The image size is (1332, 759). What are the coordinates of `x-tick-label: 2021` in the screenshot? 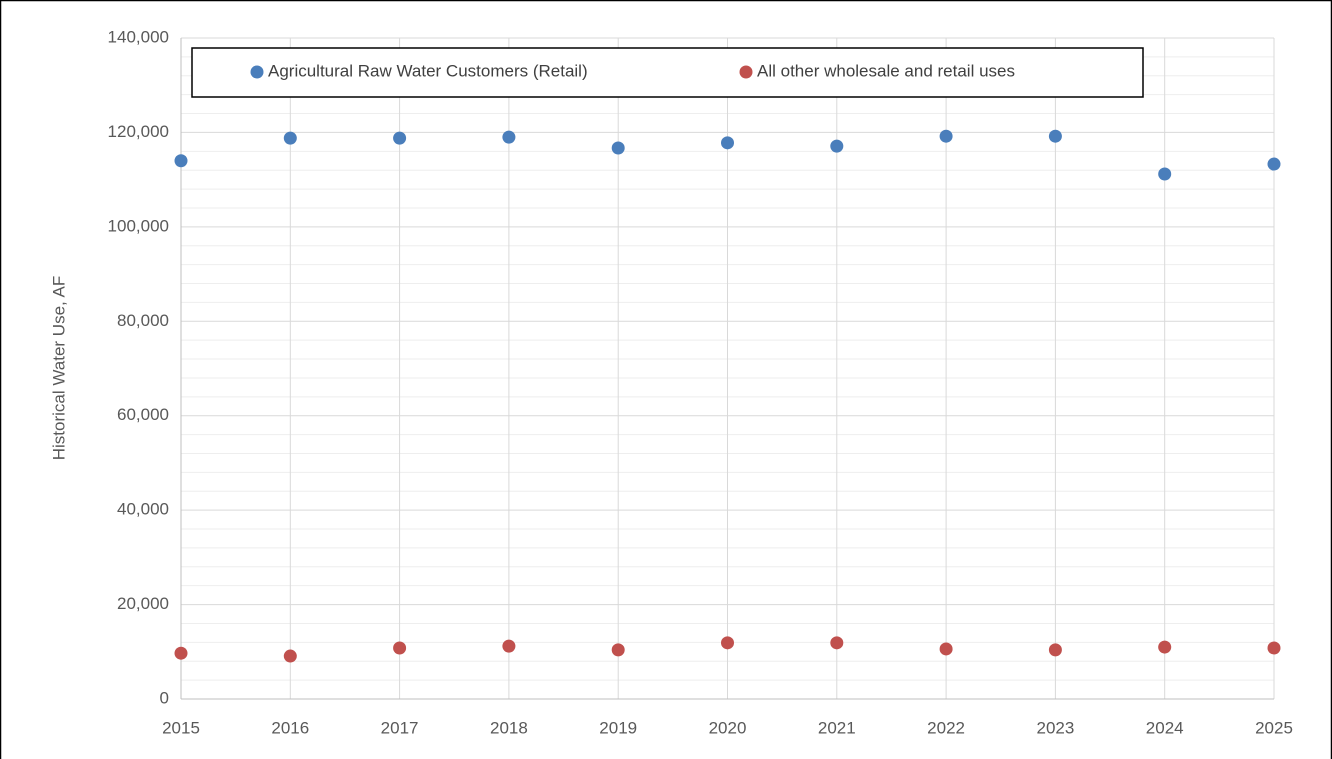 It's located at (837, 727).